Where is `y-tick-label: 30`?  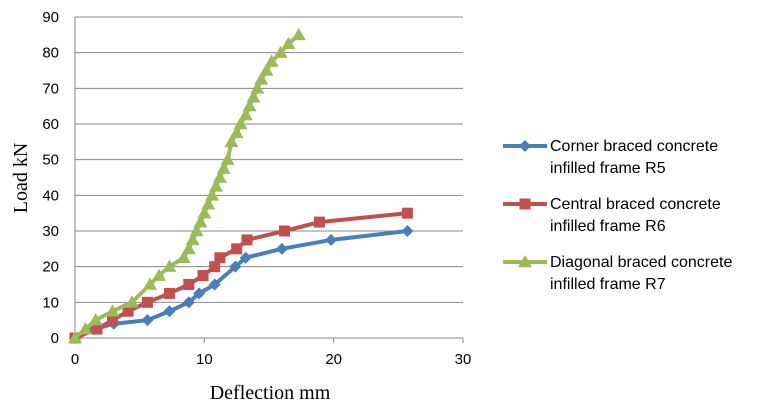
y-tick-label: 30 is located at coordinates (50, 231).